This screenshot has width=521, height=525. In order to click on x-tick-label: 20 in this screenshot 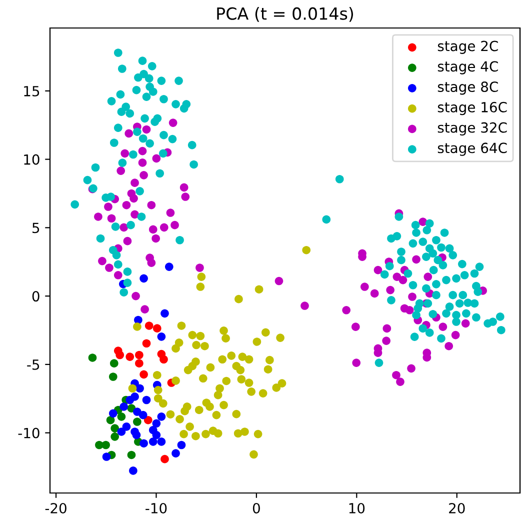, I will do `click(457, 508)`.